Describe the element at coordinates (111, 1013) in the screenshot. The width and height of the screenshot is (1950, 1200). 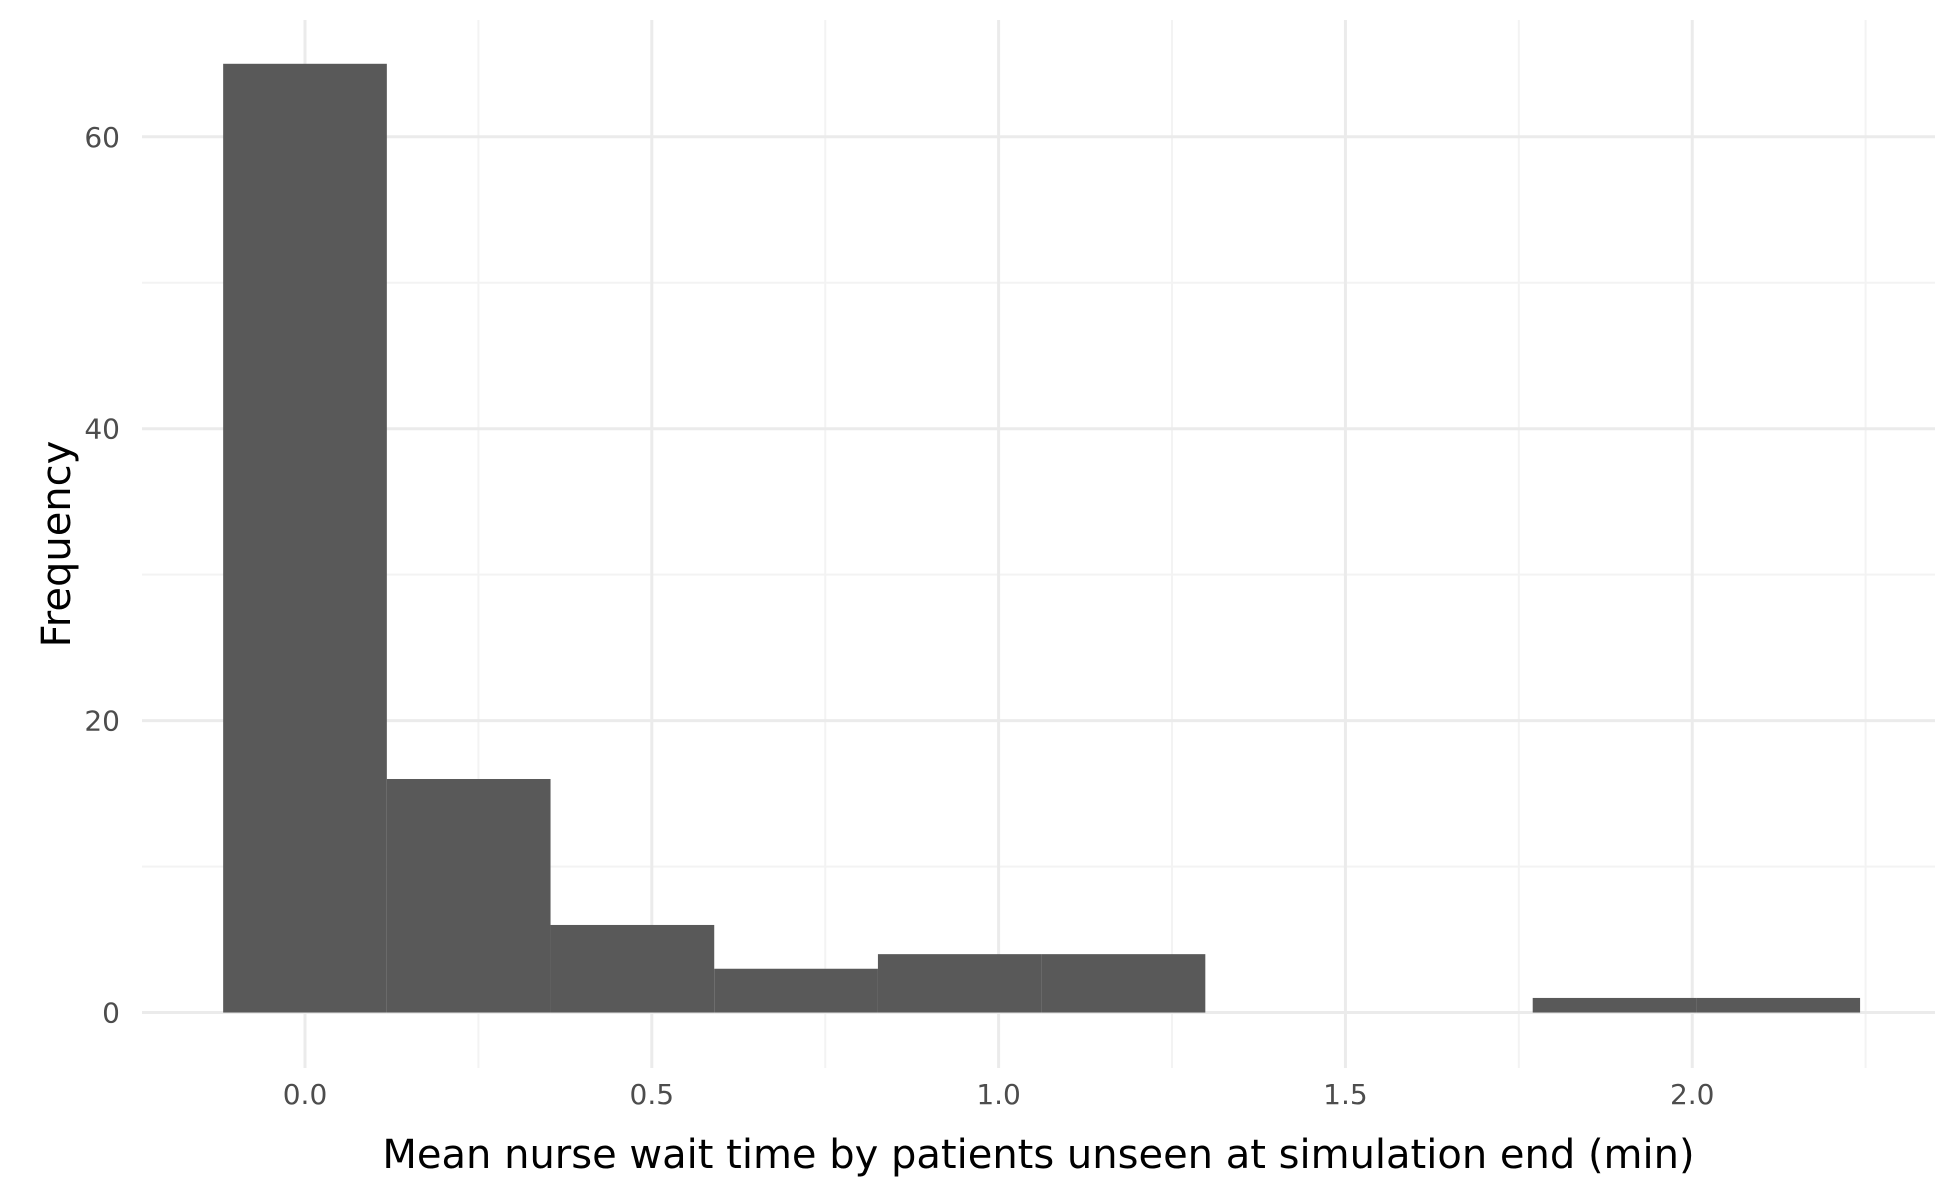
I see `y-tick-label: 0` at that location.